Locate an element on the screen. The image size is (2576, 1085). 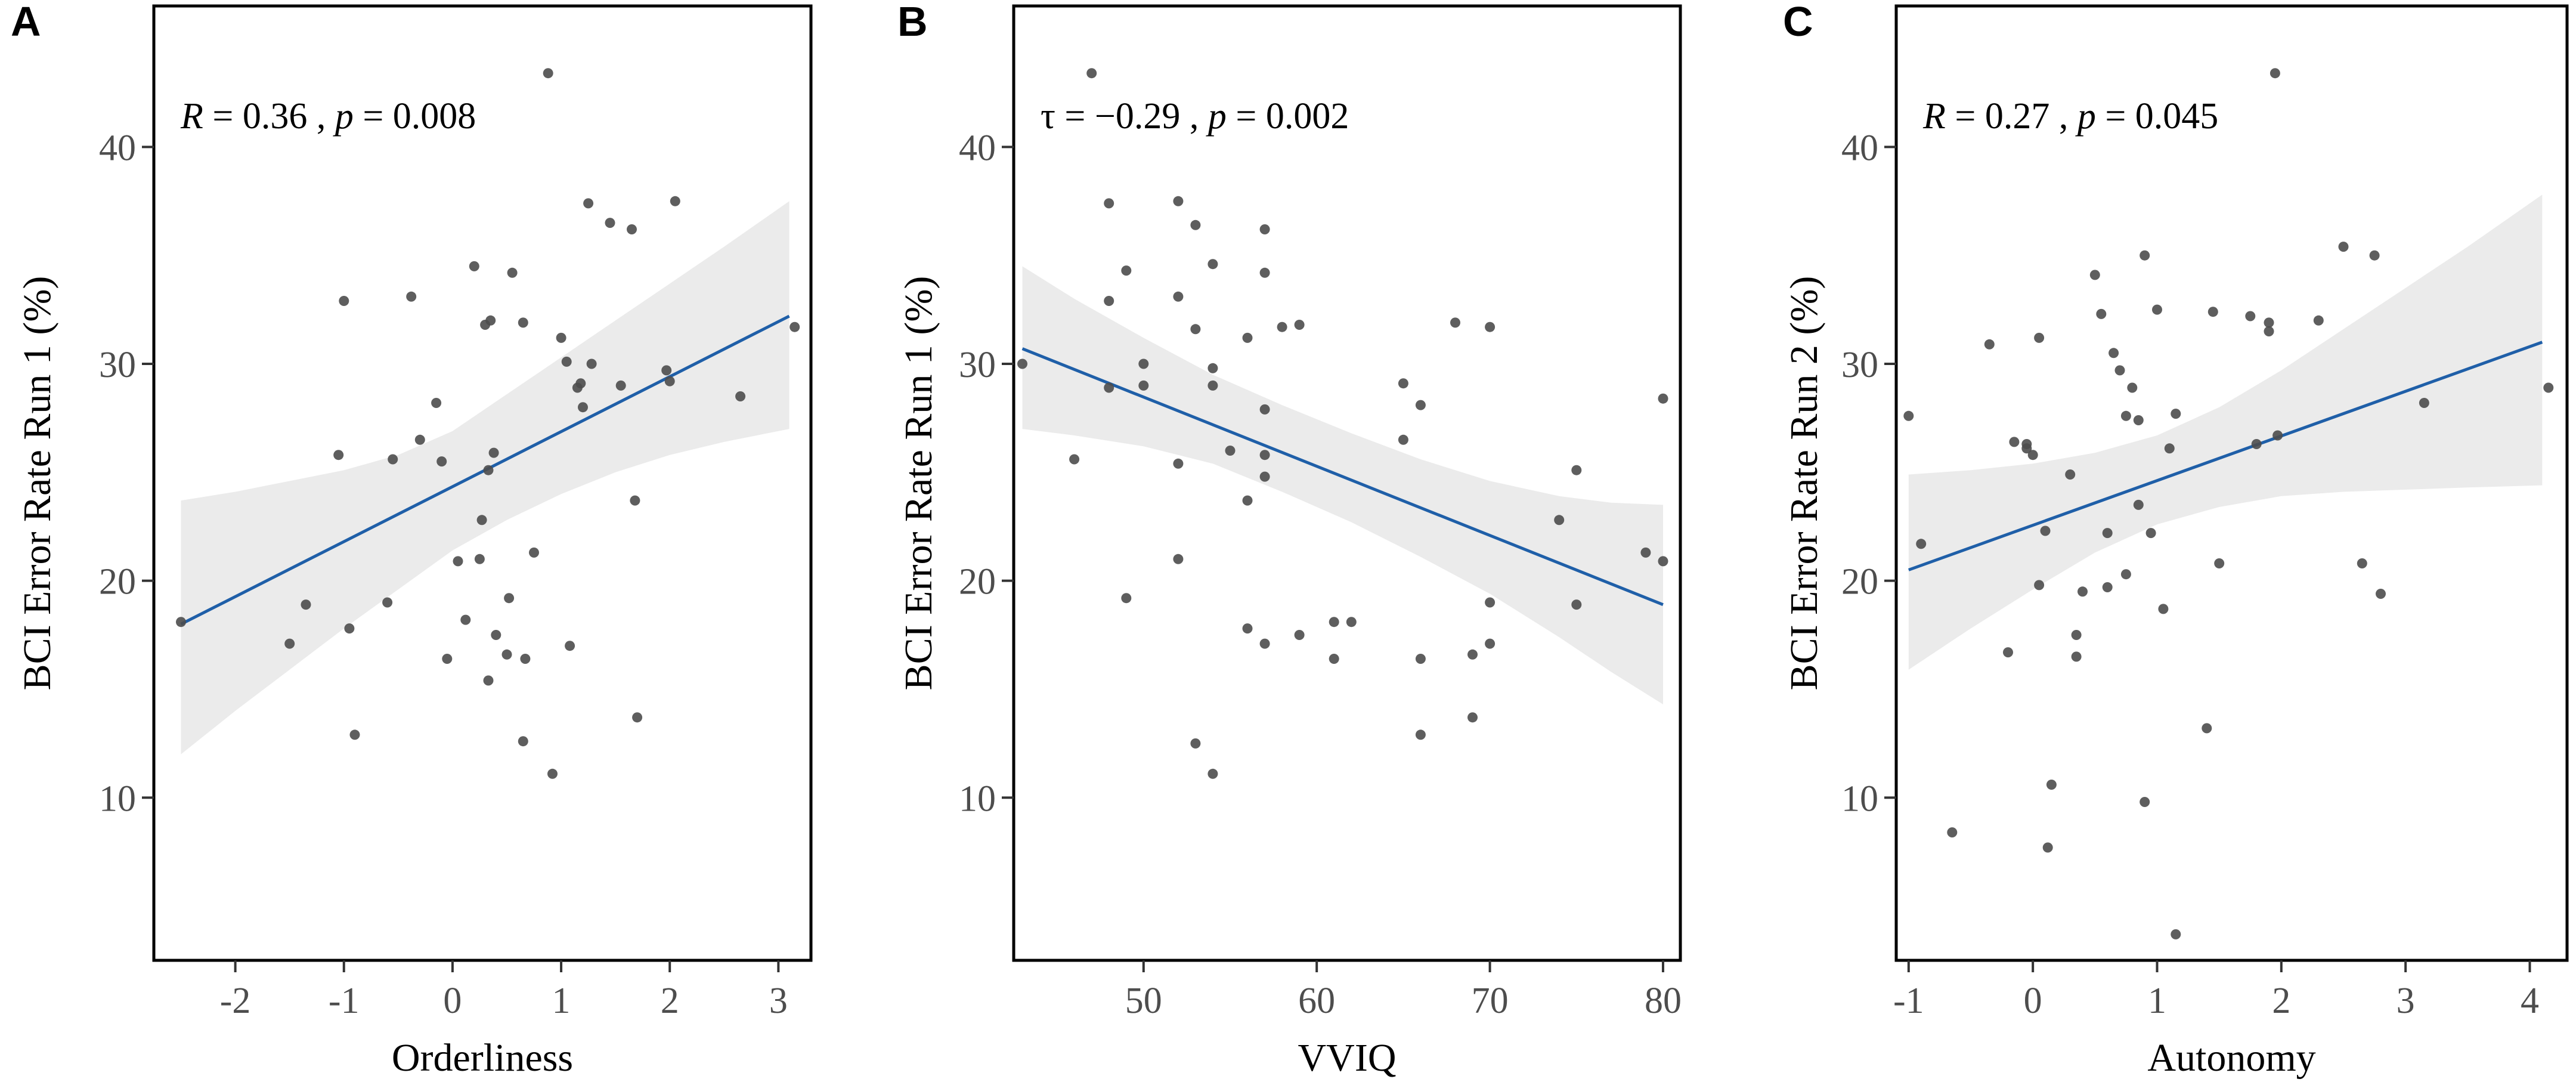
x-tick-label: 2 is located at coordinates (2281, 1001).